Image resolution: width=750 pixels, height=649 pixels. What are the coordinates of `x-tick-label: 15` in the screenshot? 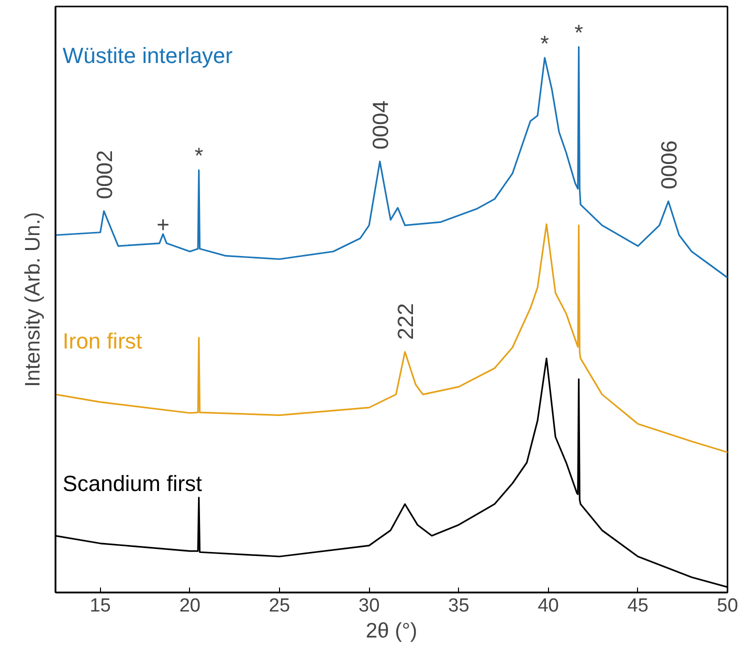 It's located at (100, 606).